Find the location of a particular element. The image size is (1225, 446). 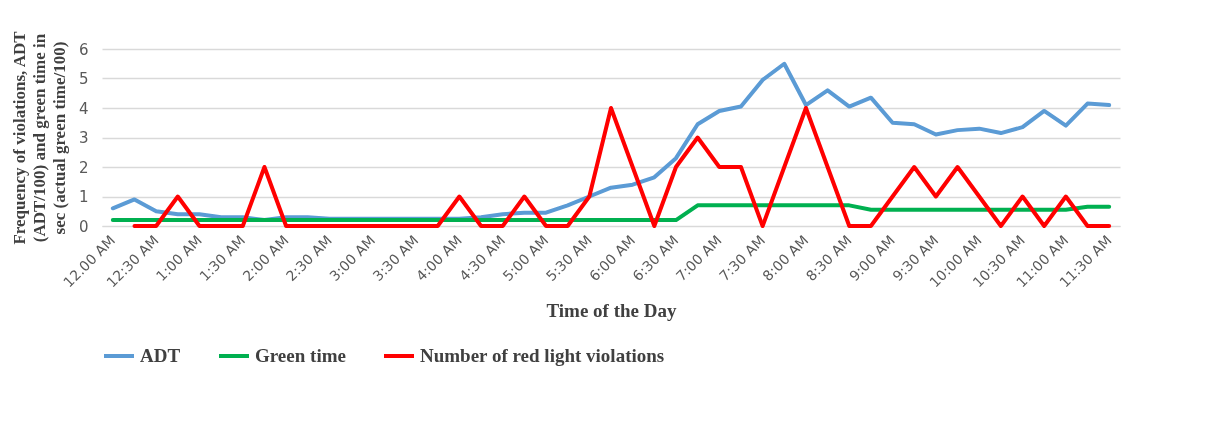

y-tick-label: 1 is located at coordinates (83, 197).